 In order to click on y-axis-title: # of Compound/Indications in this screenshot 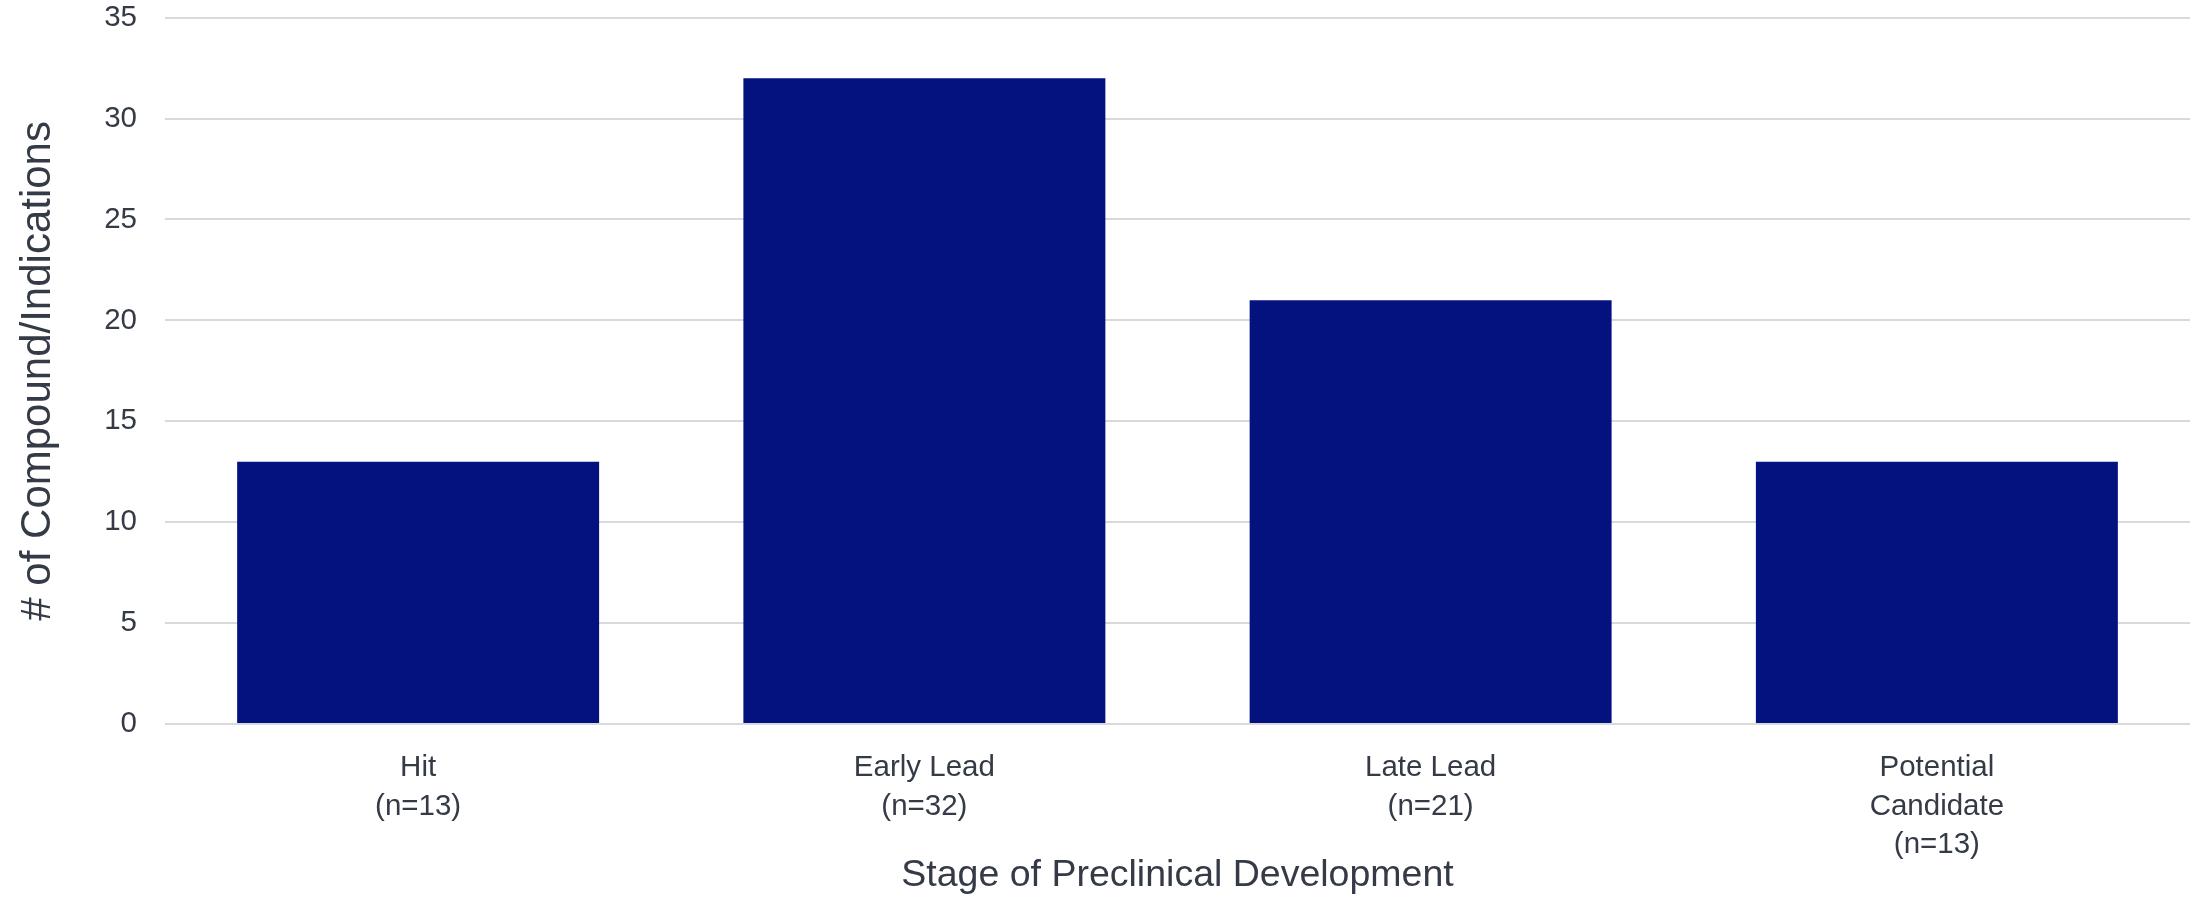, I will do `click(35, 371)`.